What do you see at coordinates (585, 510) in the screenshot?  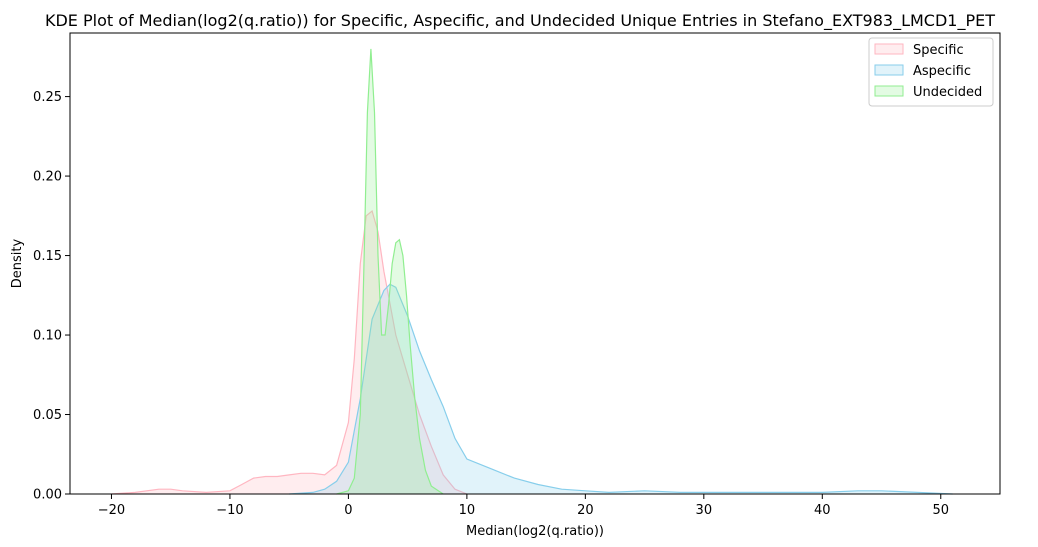 I see `x-tick-label: 20` at bounding box center [585, 510].